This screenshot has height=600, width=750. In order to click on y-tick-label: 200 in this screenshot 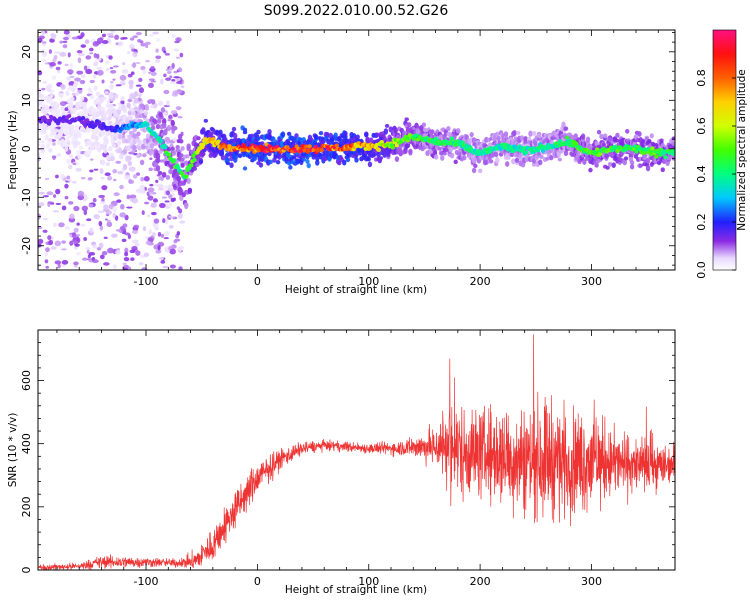, I will do `click(26, 506)`.